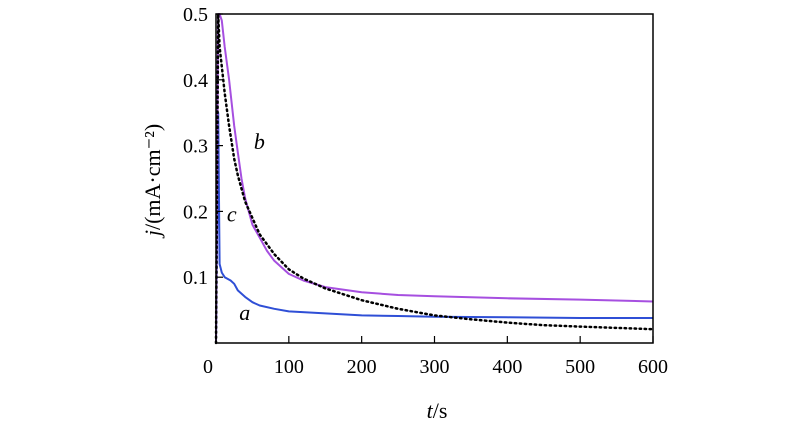 The width and height of the screenshot is (800, 434). What do you see at coordinates (195, 15) in the screenshot?
I see `y-tick-label: 0.5` at bounding box center [195, 15].